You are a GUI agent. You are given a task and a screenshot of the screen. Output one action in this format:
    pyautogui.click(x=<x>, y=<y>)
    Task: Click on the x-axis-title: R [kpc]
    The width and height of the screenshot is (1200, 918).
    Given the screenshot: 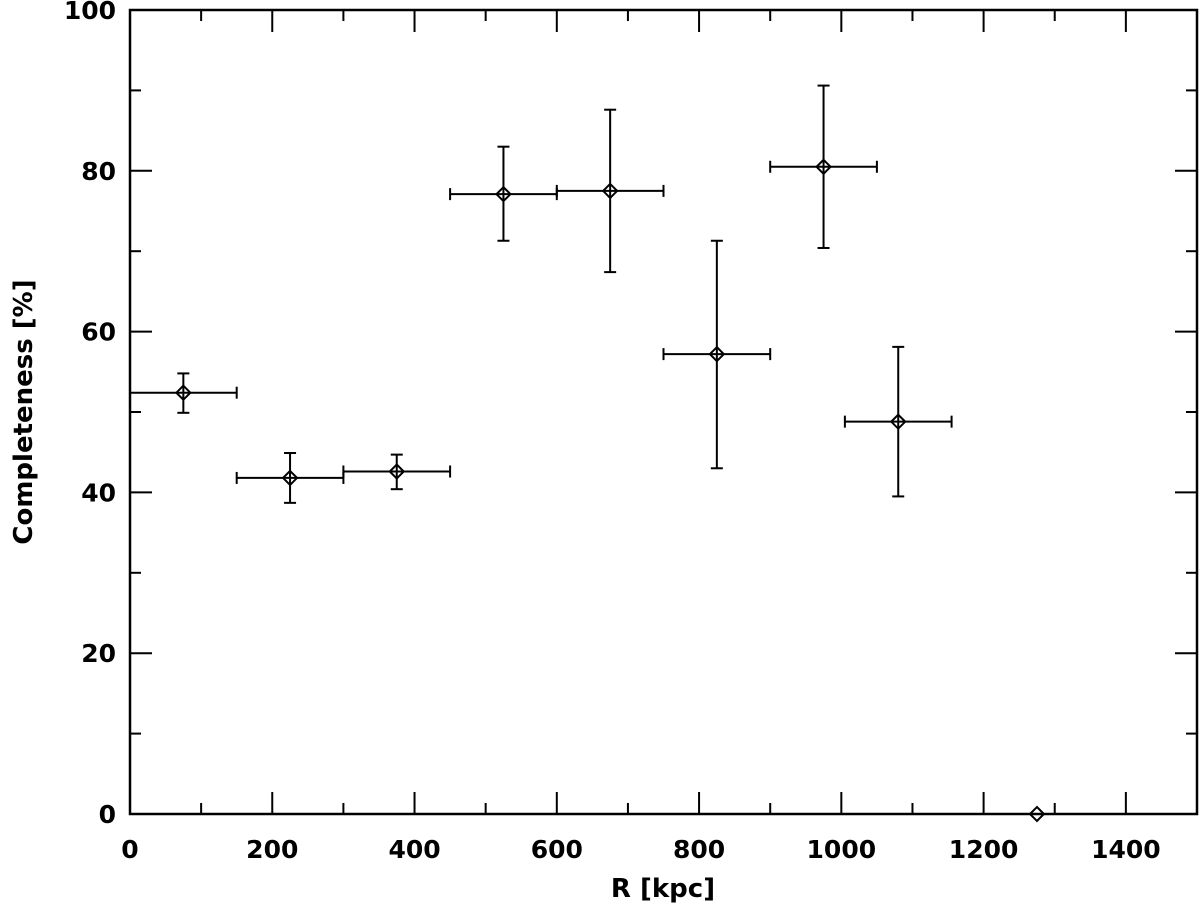 What is the action you would take?
    pyautogui.click(x=663, y=889)
    